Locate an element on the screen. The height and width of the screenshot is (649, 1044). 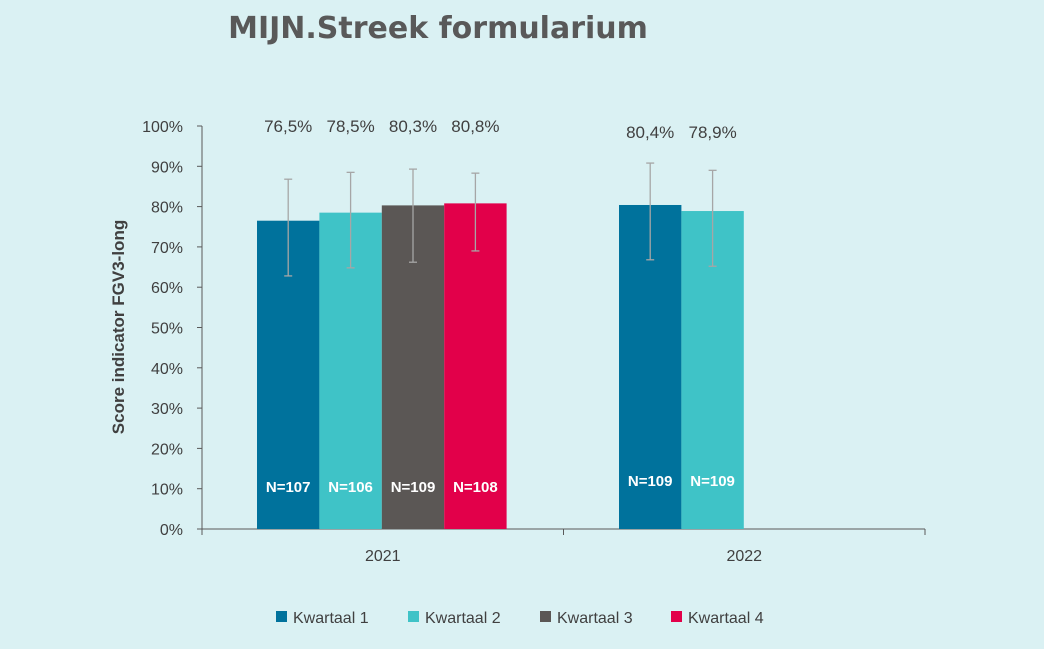
y-tick-label: 30% is located at coordinates (167, 409).